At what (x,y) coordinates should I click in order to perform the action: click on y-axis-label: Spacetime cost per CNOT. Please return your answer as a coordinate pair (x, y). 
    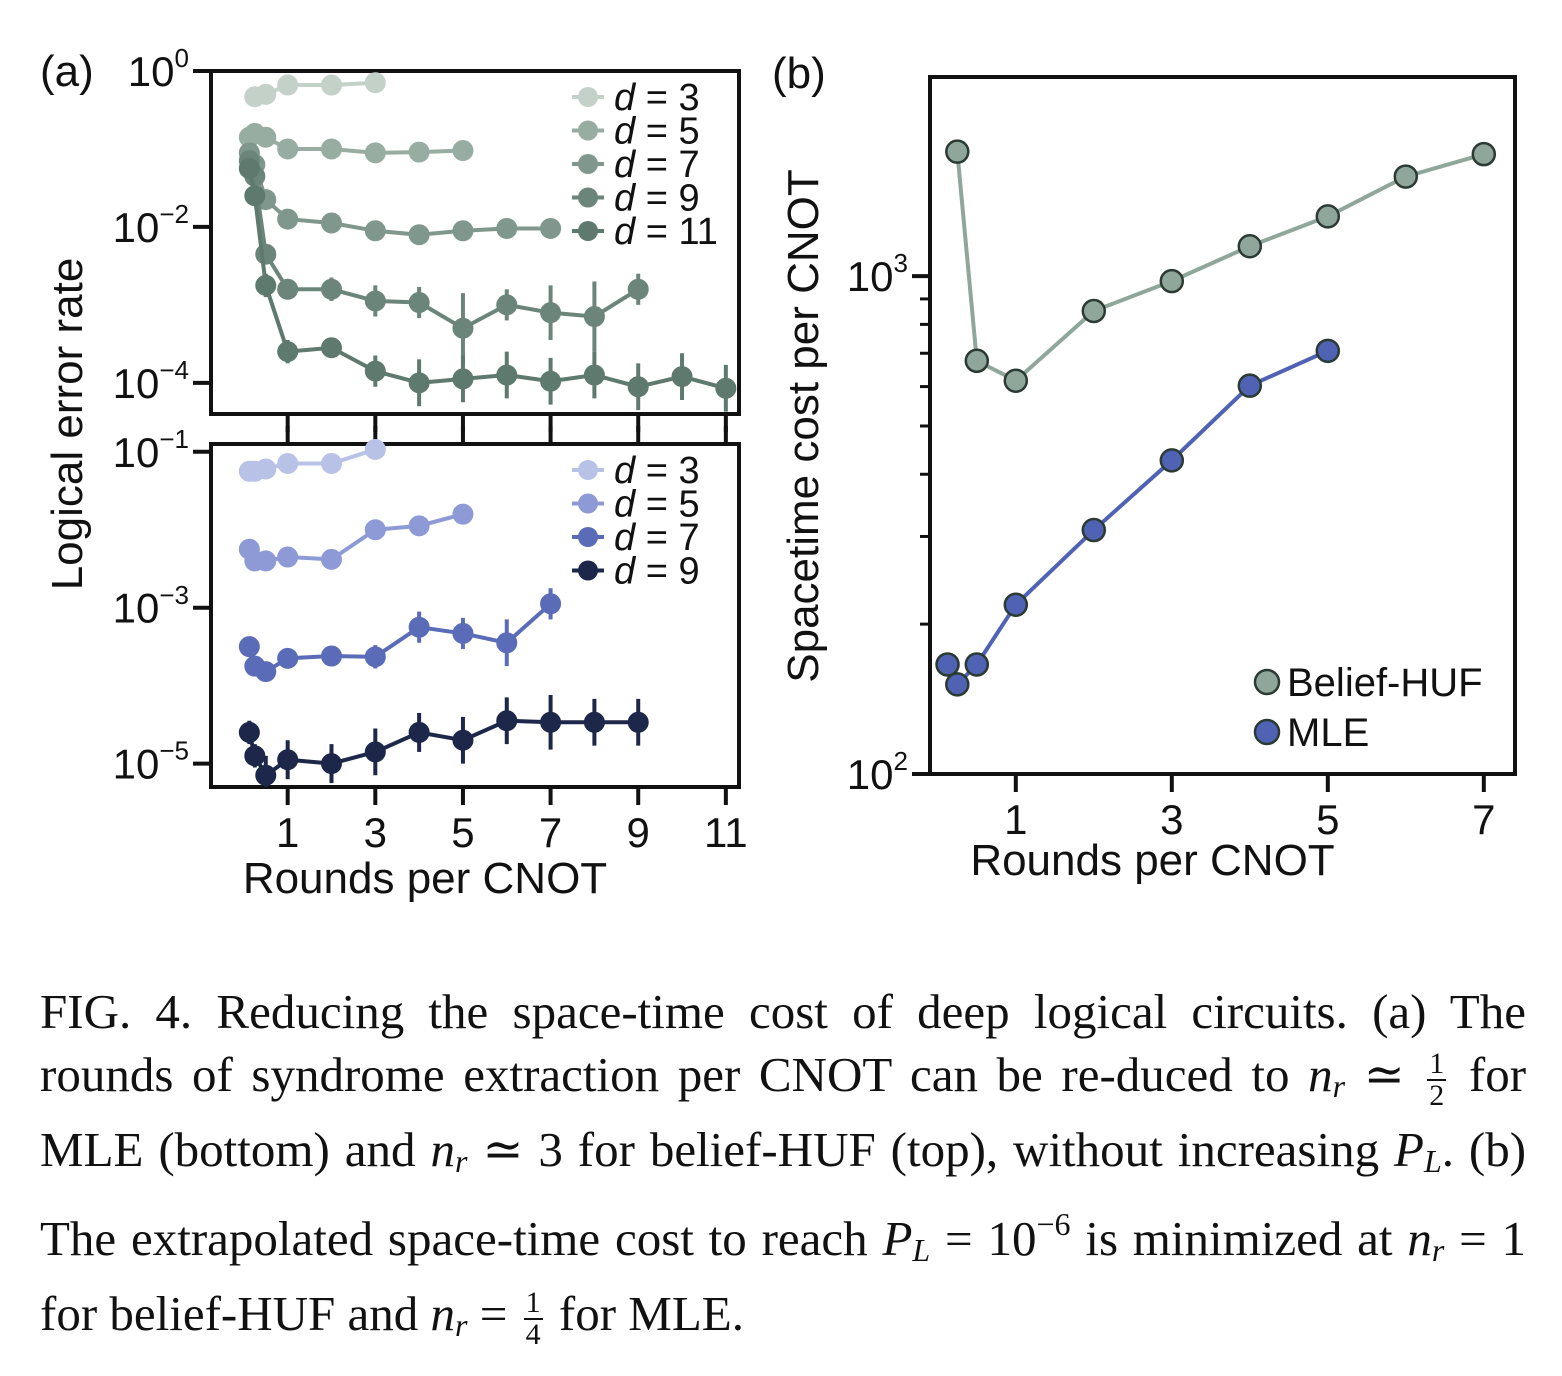
    Looking at the image, I should click on (803, 426).